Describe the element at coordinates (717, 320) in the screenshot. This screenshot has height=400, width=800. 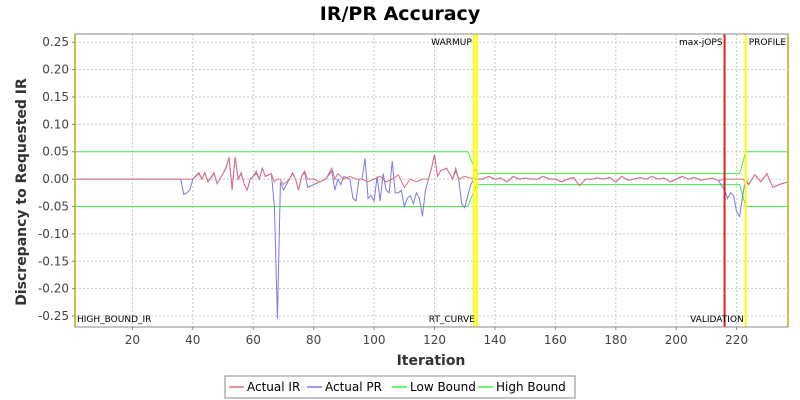
I see `marker-label: VALIDATION` at that location.